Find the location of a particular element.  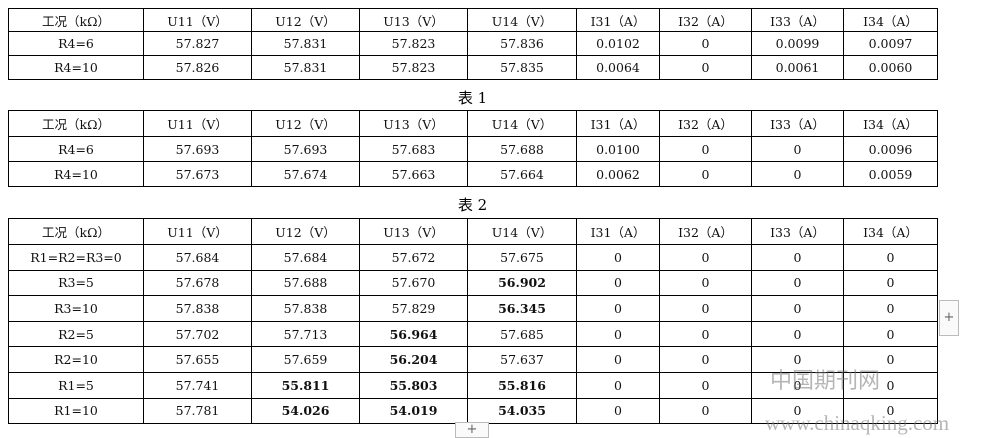

add-column-button: + is located at coordinates (949, 318).